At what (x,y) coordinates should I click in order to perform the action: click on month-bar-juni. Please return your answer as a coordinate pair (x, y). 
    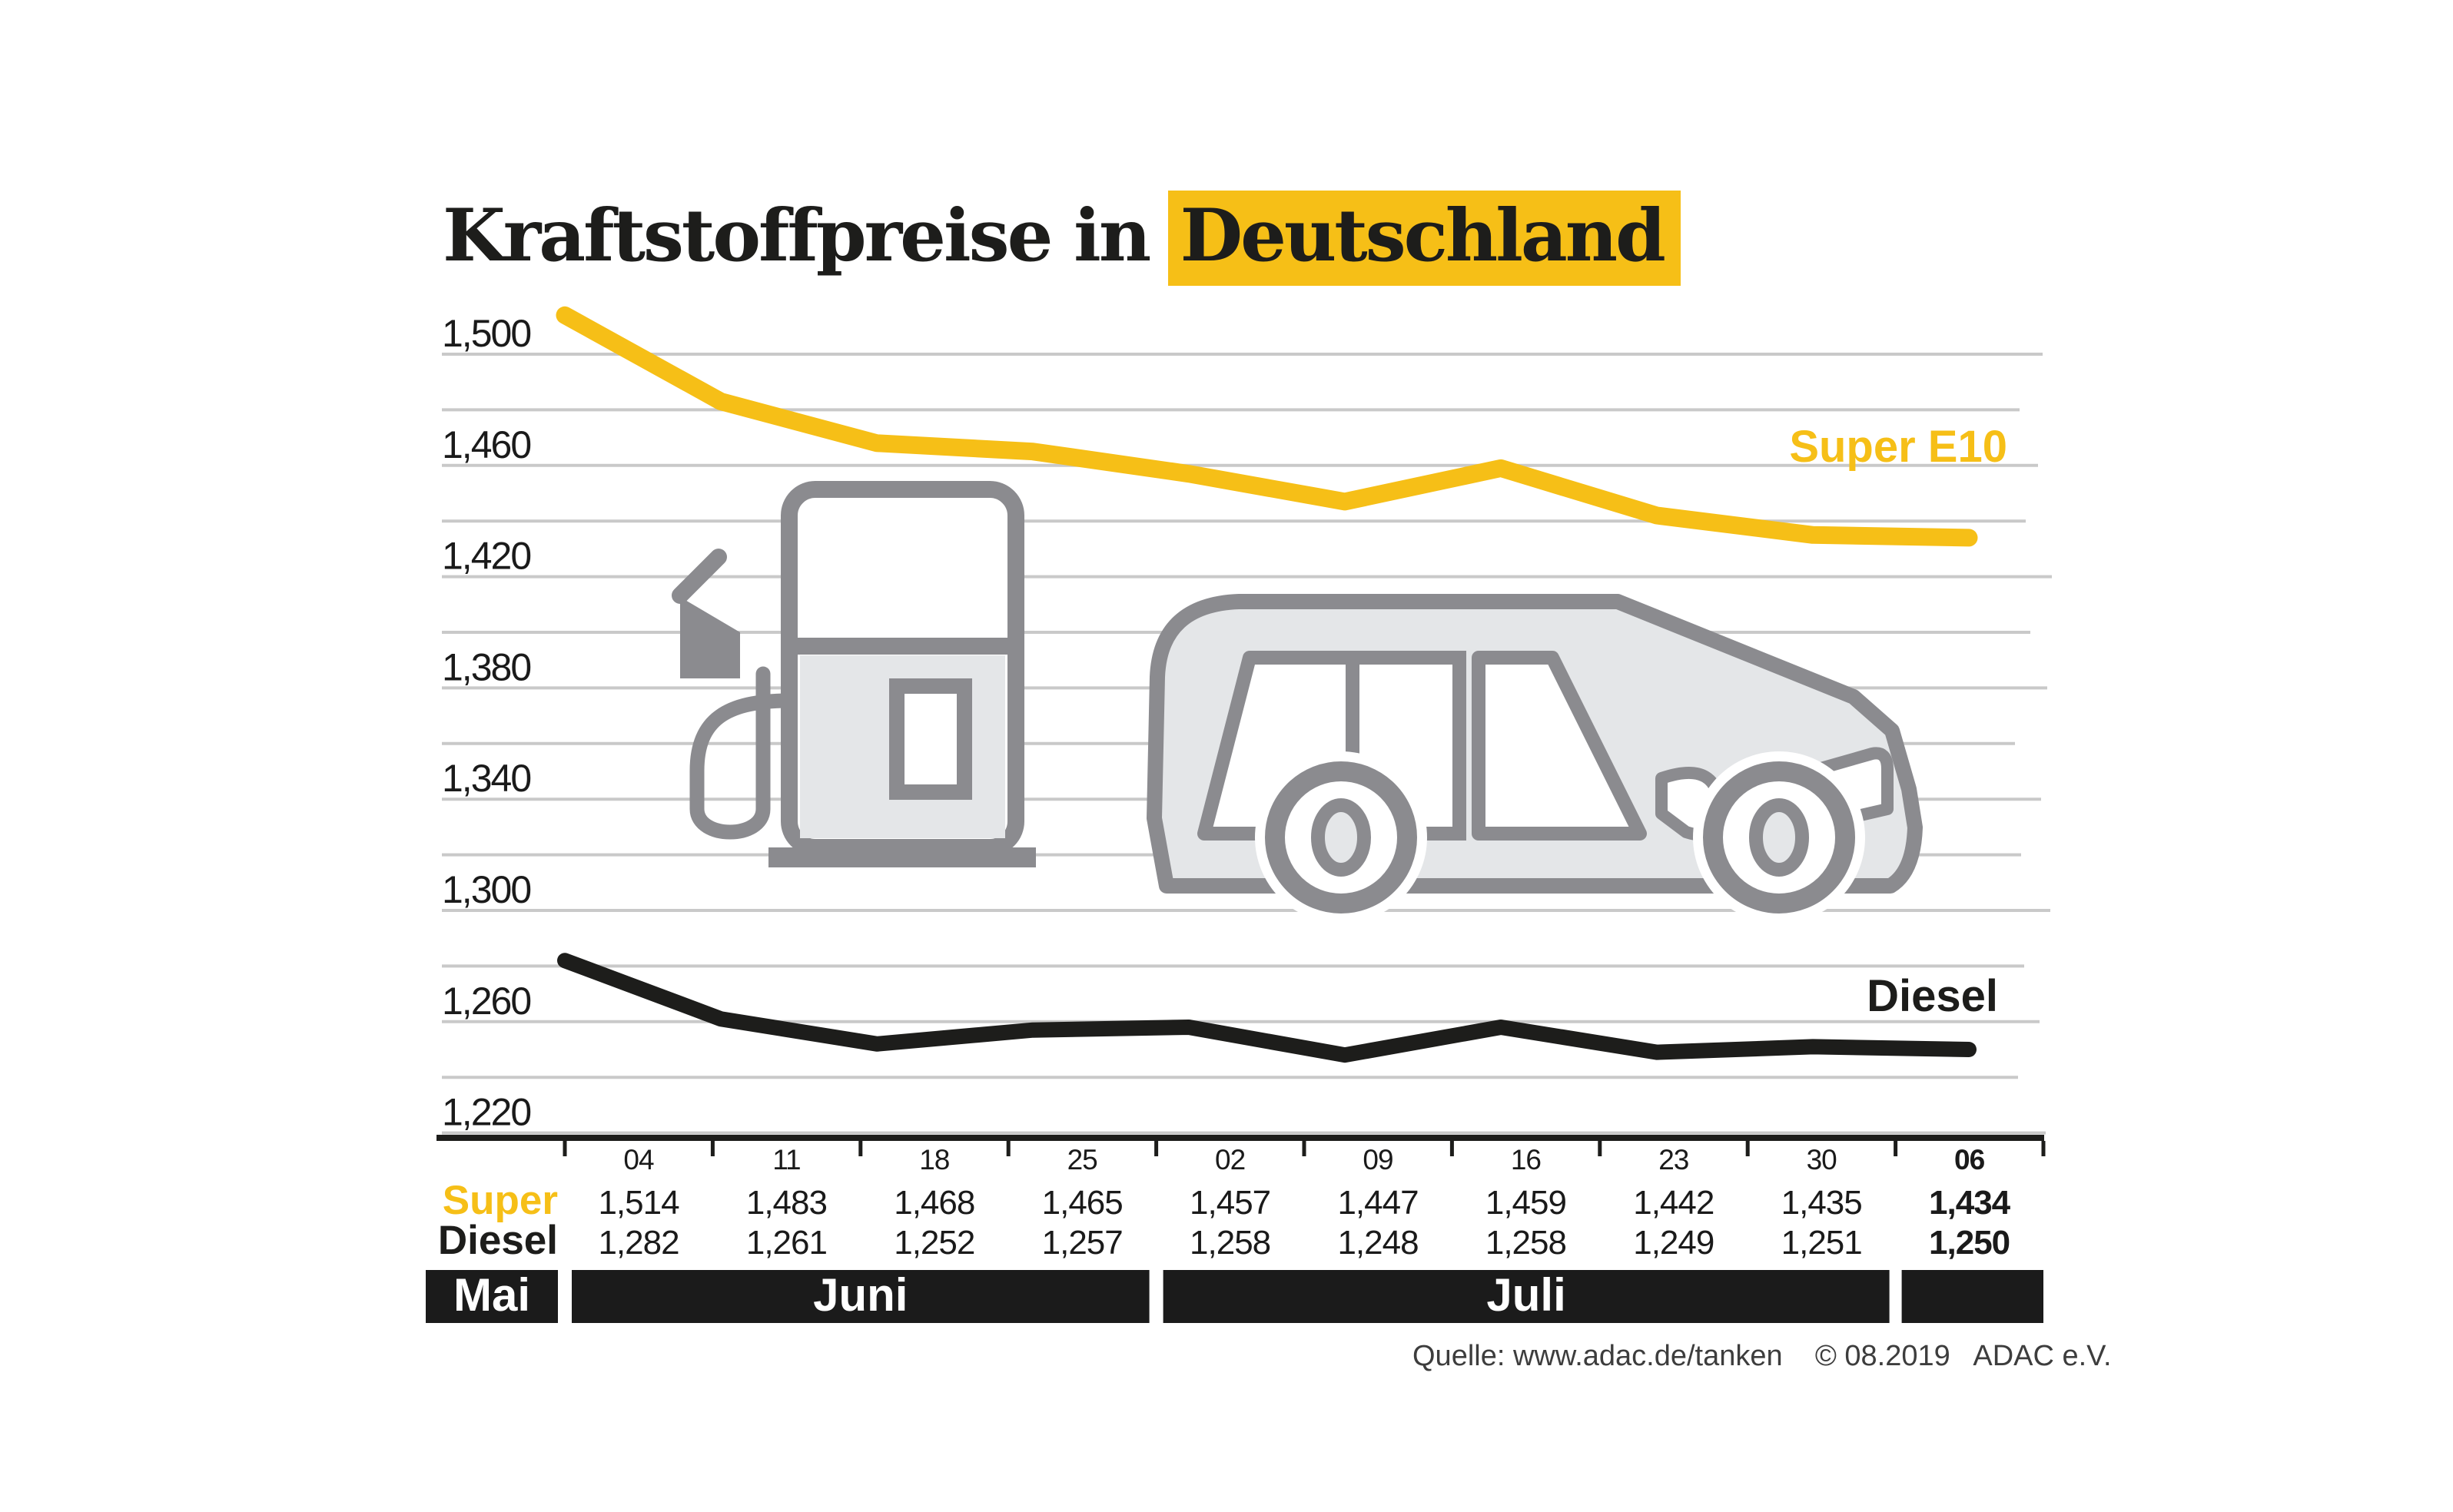
    Looking at the image, I should click on (861, 1296).